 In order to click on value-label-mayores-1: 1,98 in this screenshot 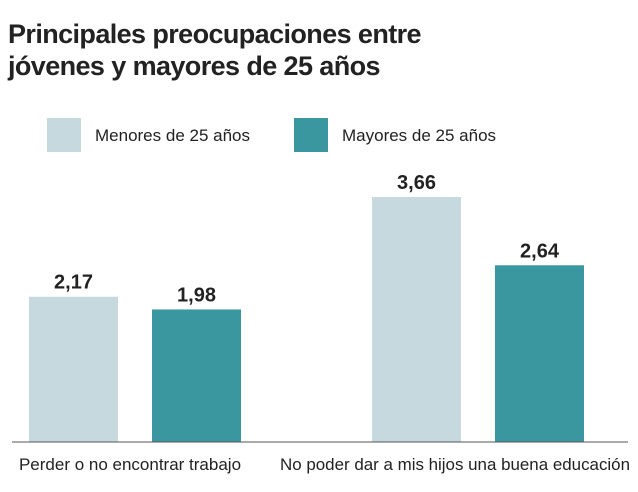, I will do `click(196, 295)`.